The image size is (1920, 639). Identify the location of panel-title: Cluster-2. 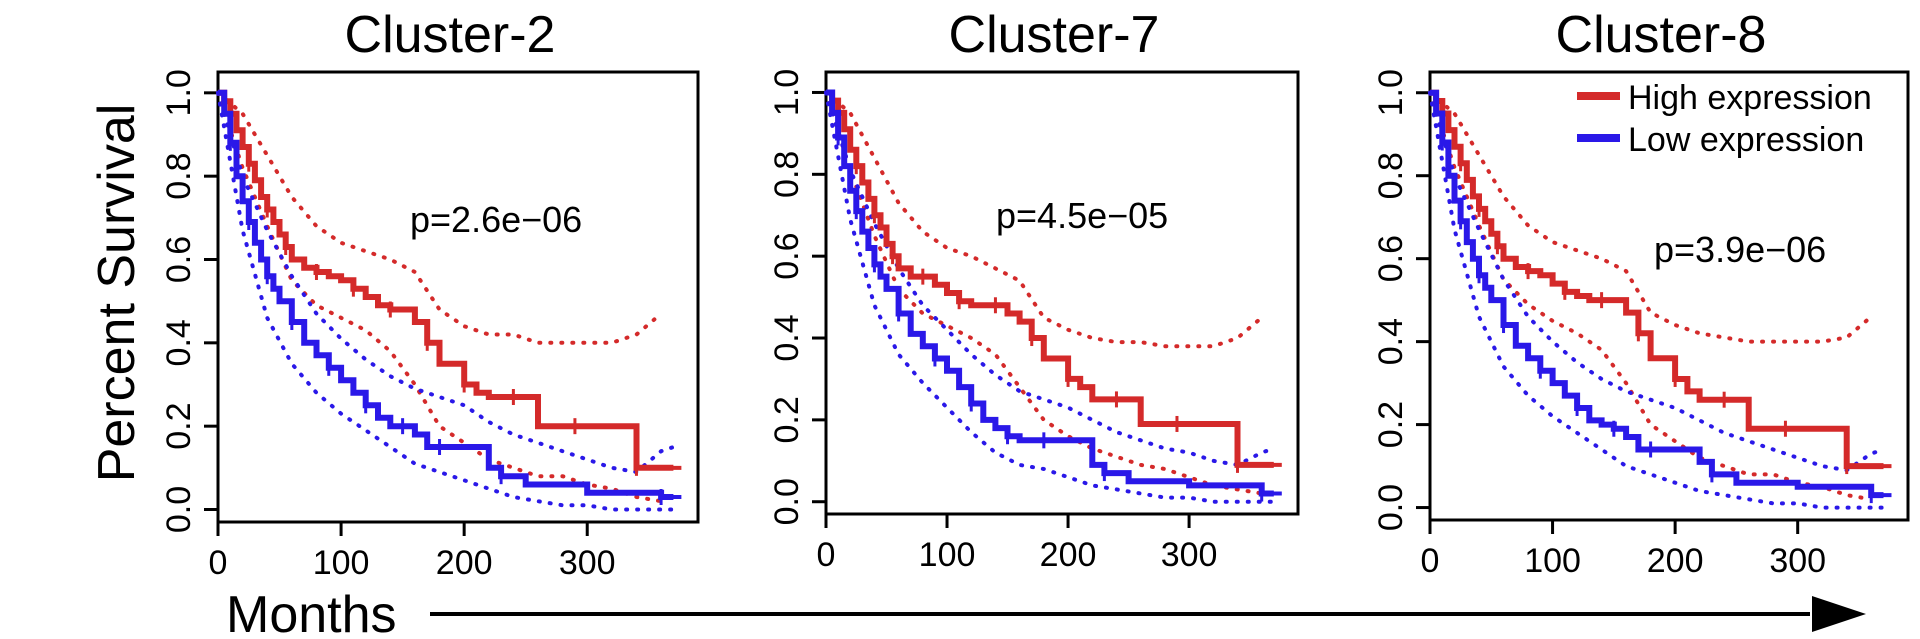
(450, 35).